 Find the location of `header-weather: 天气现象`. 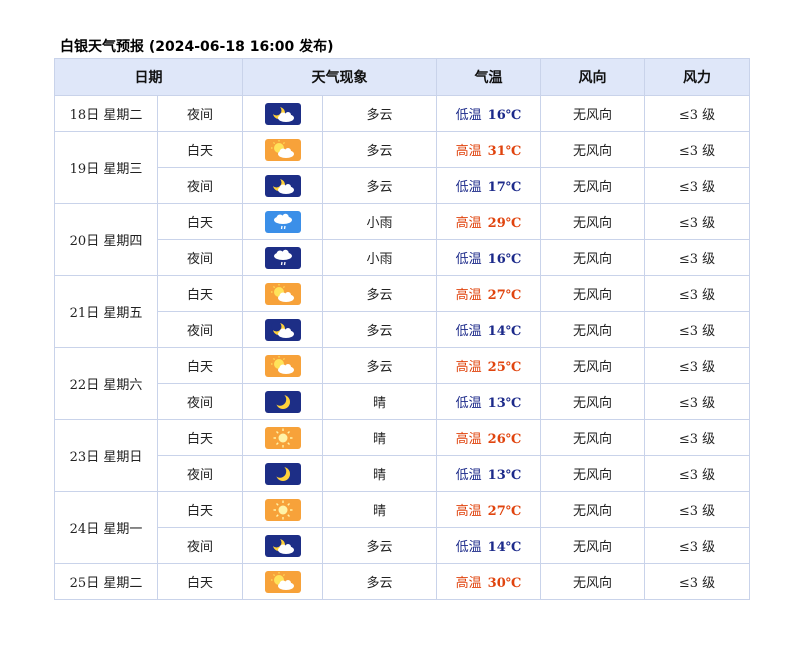

header-weather: 天气现象 is located at coordinates (339, 77).